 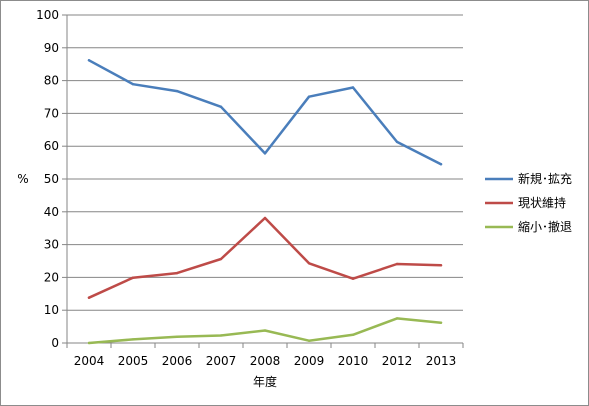 What do you see at coordinates (177, 361) in the screenshot?
I see `x-tick-label: 2006` at bounding box center [177, 361].